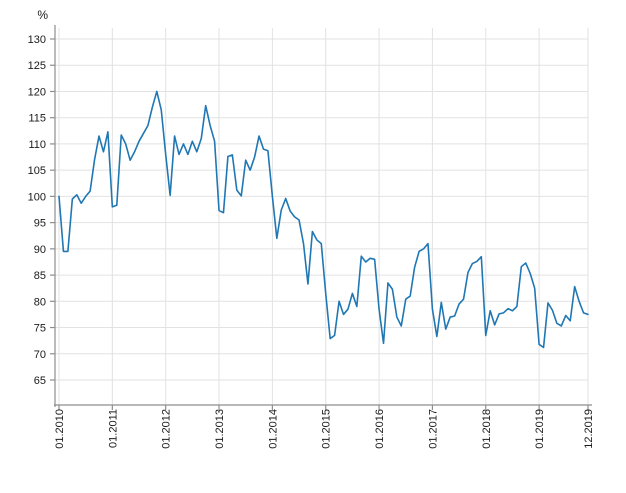 The image size is (626, 493). What do you see at coordinates (540, 429) in the screenshot?
I see `x-tick-label: 01.2019` at bounding box center [540, 429].